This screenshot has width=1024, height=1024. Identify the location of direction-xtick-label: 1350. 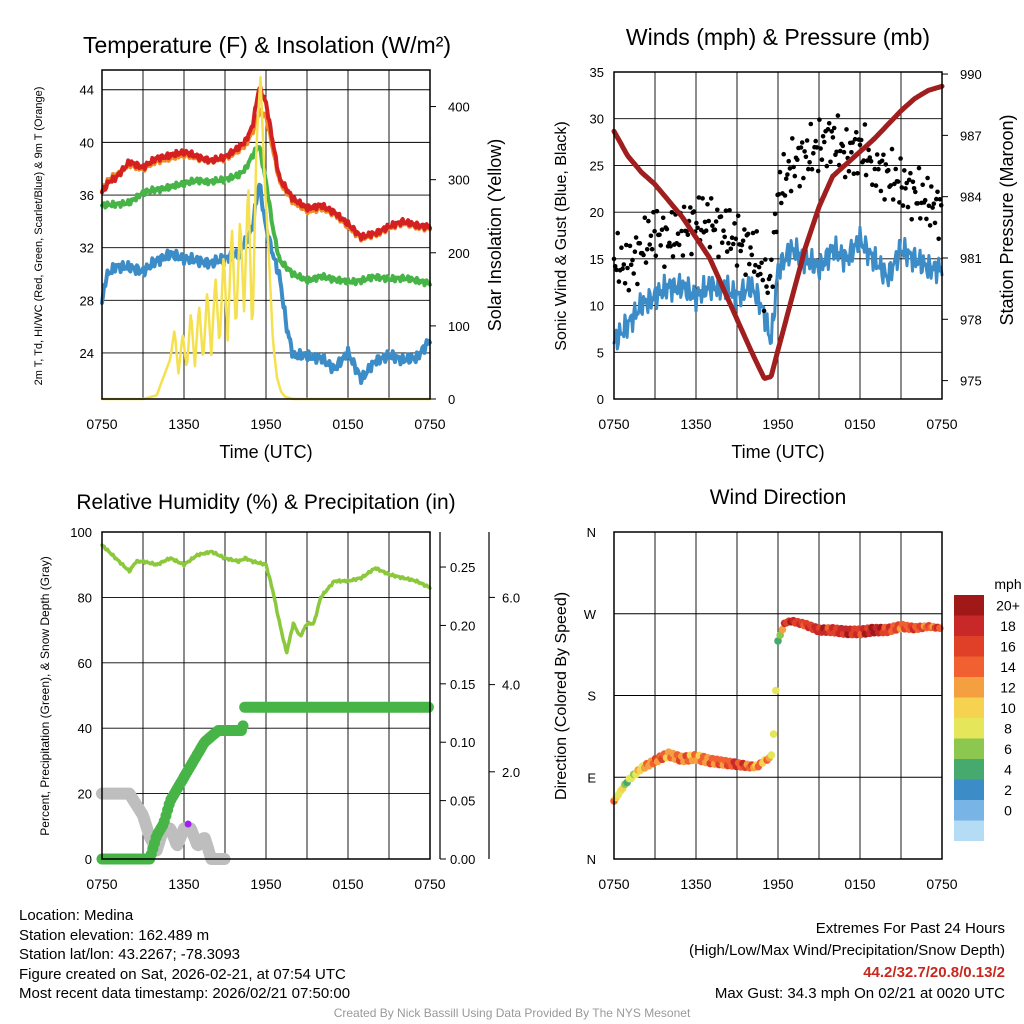
(695, 884).